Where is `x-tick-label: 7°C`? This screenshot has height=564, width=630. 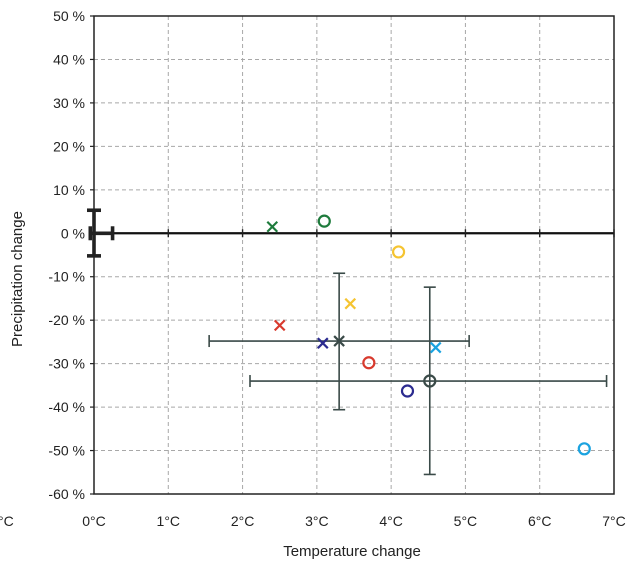
x-tick-label: 7°C is located at coordinates (614, 521).